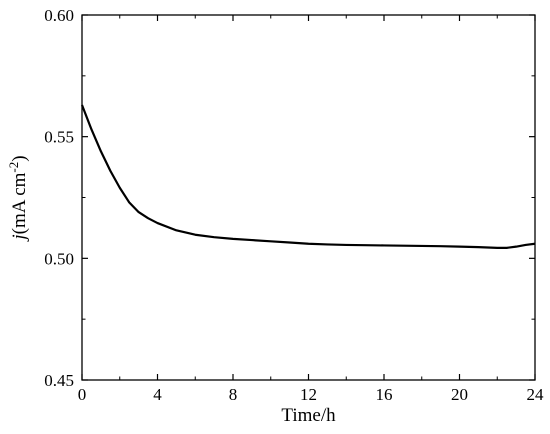 Image resolution: width=550 pixels, height=434 pixels. What do you see at coordinates (19, 158) in the screenshot?
I see `y-axis-title-unit-close: )` at bounding box center [19, 158].